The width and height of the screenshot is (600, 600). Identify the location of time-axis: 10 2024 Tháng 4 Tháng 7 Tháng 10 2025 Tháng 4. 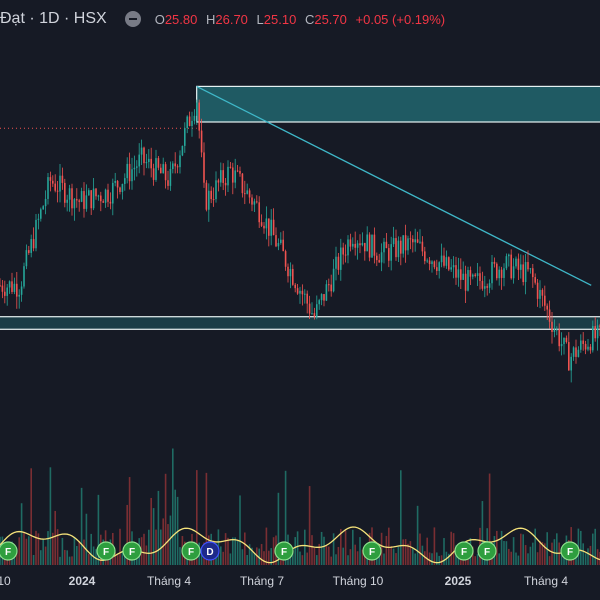
(284, 581).